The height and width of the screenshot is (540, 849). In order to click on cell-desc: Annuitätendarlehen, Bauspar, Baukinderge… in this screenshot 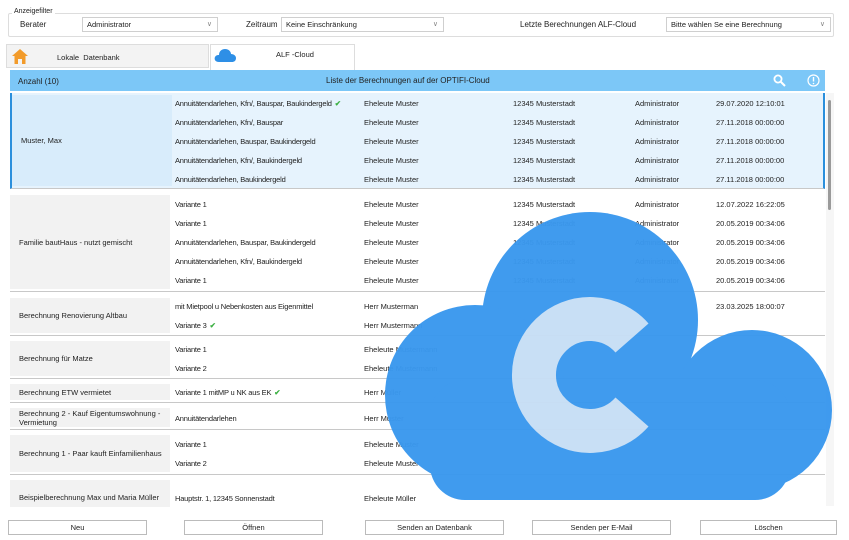, I will do `click(245, 242)`.